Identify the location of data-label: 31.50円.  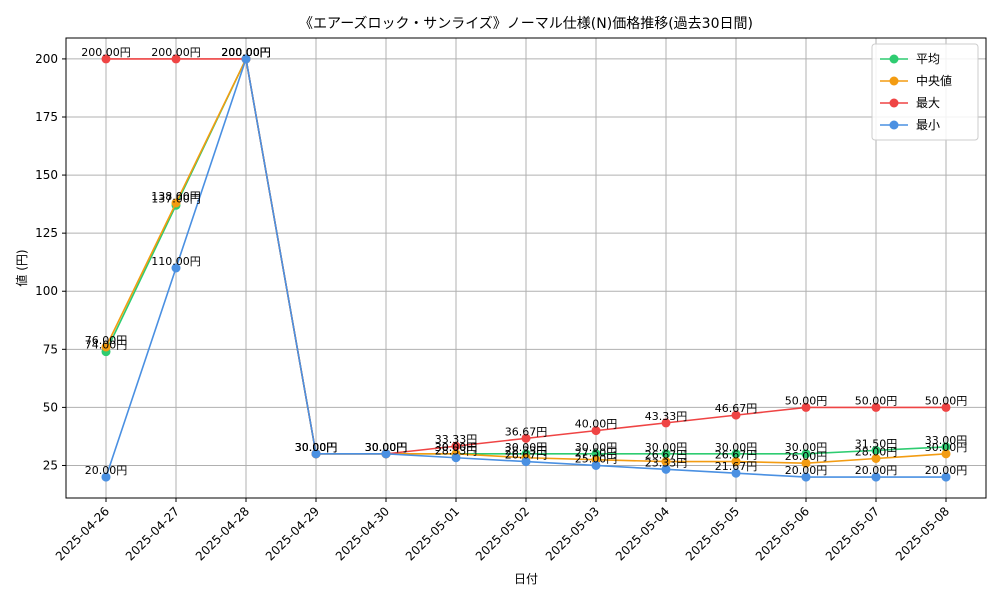
(876, 443).